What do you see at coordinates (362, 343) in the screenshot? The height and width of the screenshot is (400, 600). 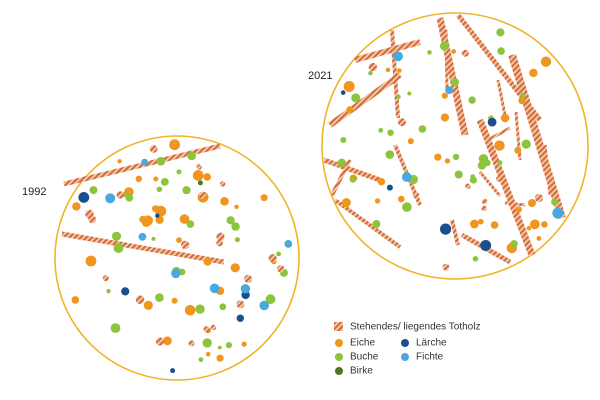 I see `legend-label: Eiche` at bounding box center [362, 343].